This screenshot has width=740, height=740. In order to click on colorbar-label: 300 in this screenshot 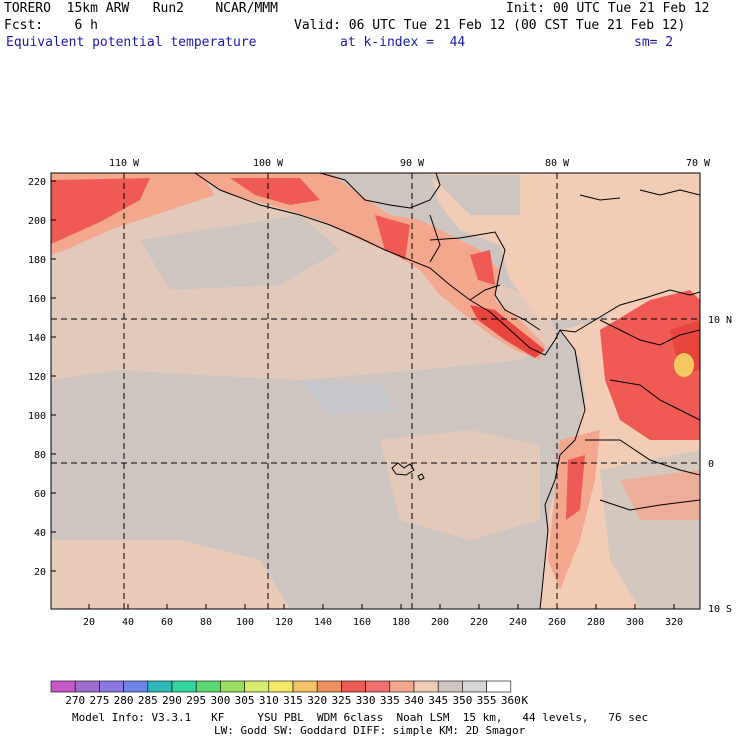, I will do `click(220, 700)`.